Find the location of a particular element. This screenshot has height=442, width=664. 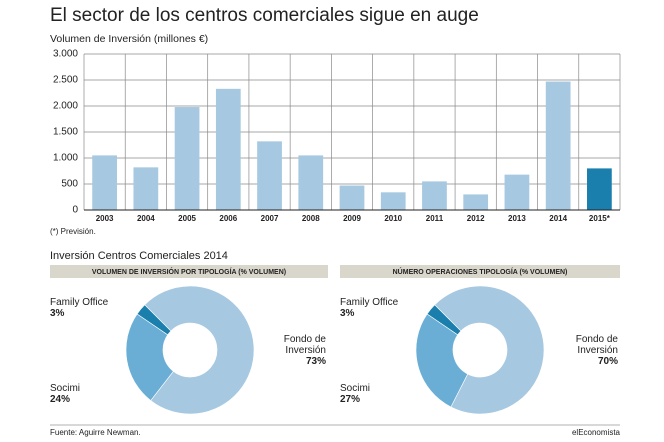

y-tick-label: 2.000 is located at coordinates (65, 106).